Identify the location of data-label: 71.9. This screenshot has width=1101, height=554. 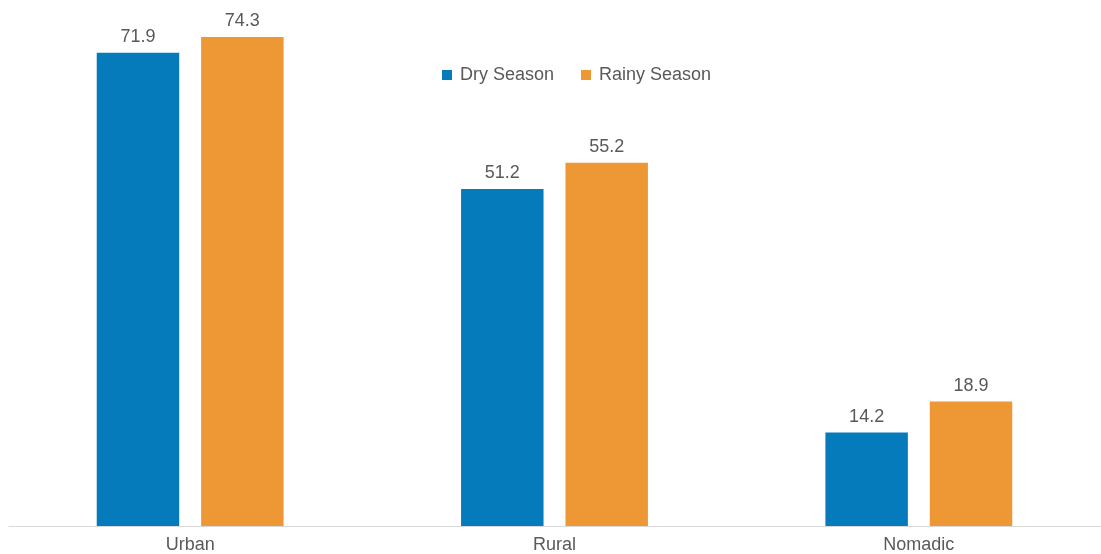
(138, 35).